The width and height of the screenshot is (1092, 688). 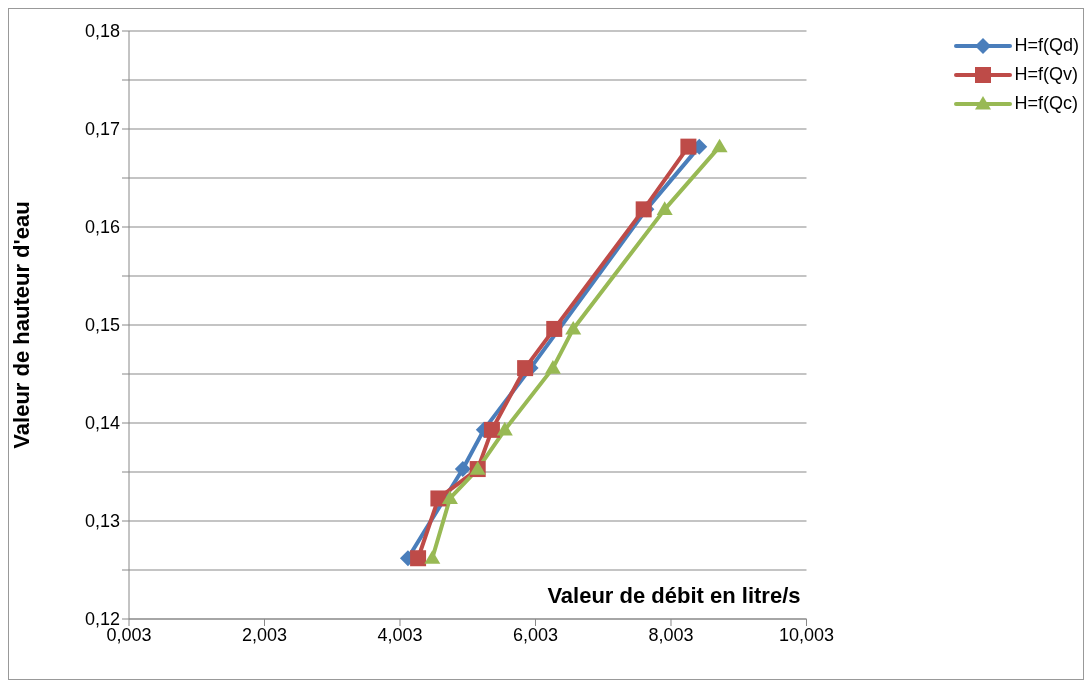 What do you see at coordinates (102, 325) in the screenshot?
I see `y-tick-label: 0,15` at bounding box center [102, 325].